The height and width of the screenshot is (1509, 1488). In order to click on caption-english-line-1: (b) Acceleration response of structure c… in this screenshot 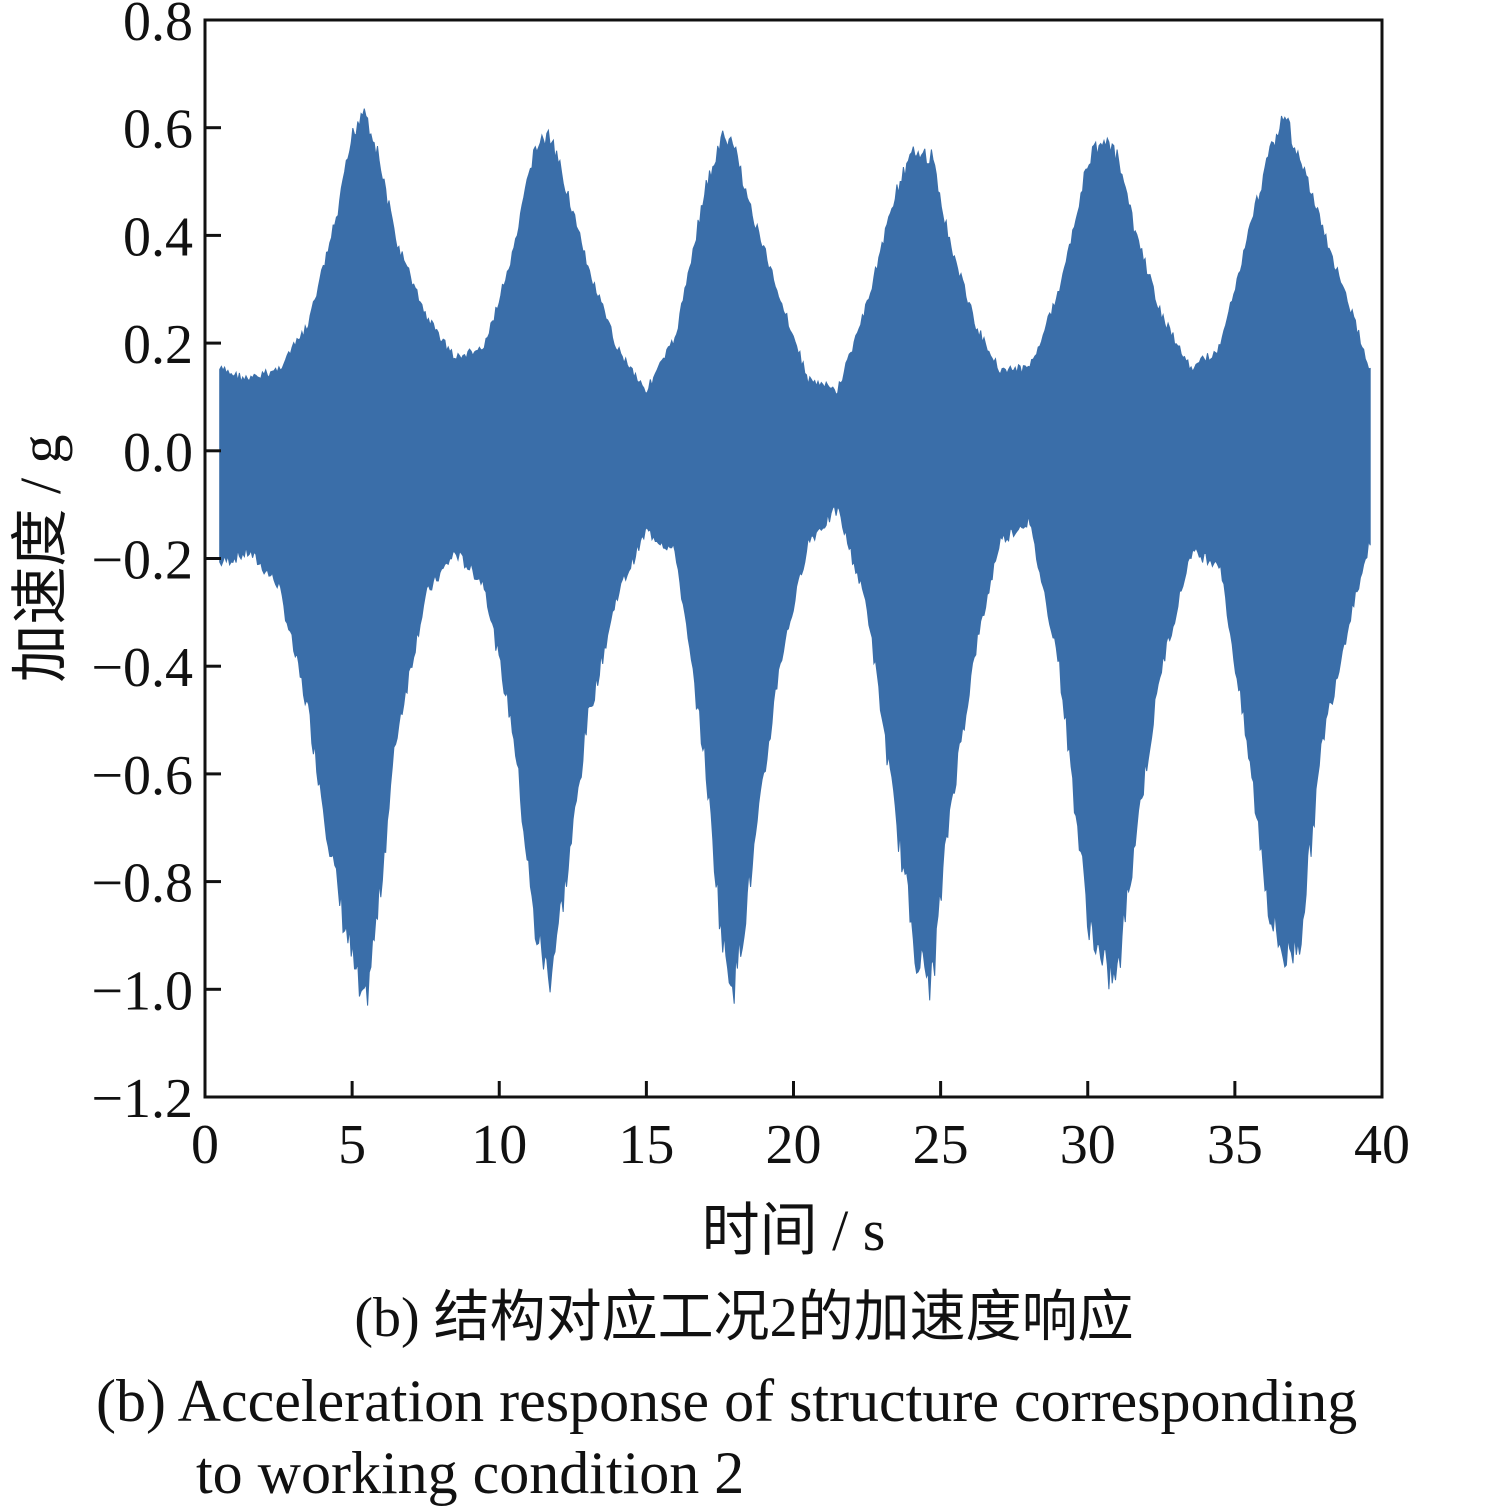, I will do `click(727, 1401)`.